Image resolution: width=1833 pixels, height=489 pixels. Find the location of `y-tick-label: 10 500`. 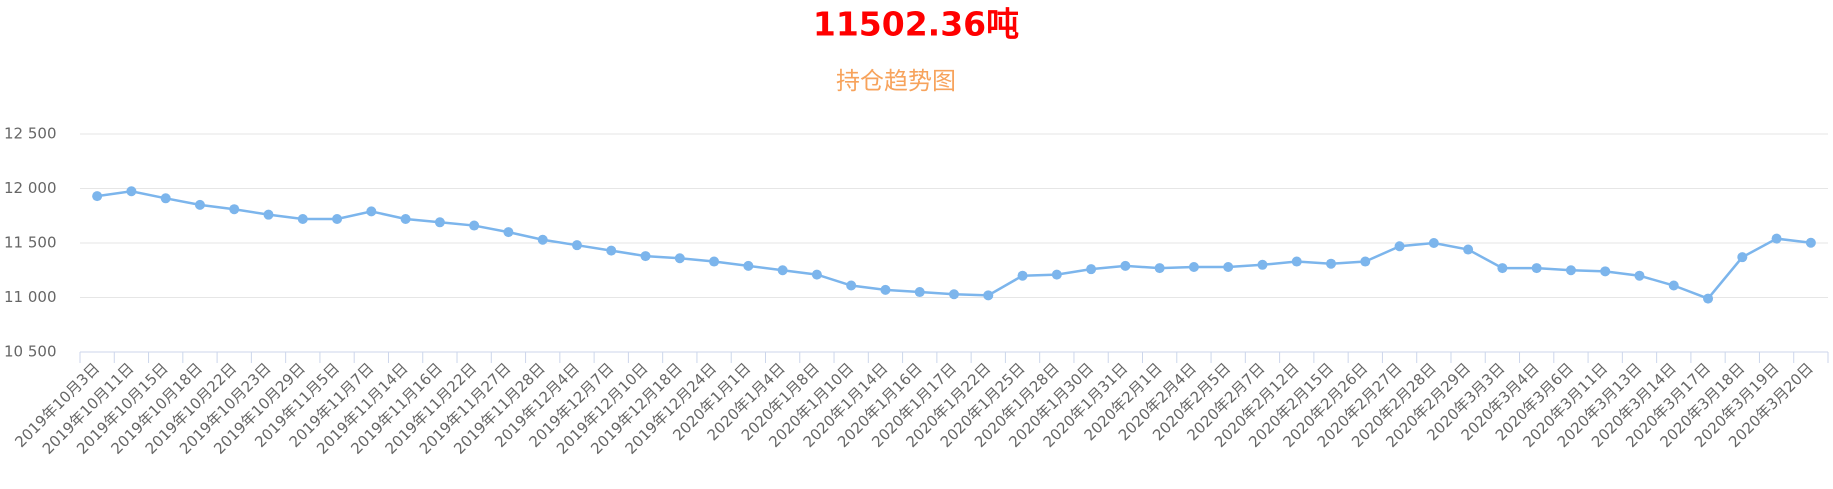

y-tick-label: 10 500 is located at coordinates (30, 352).